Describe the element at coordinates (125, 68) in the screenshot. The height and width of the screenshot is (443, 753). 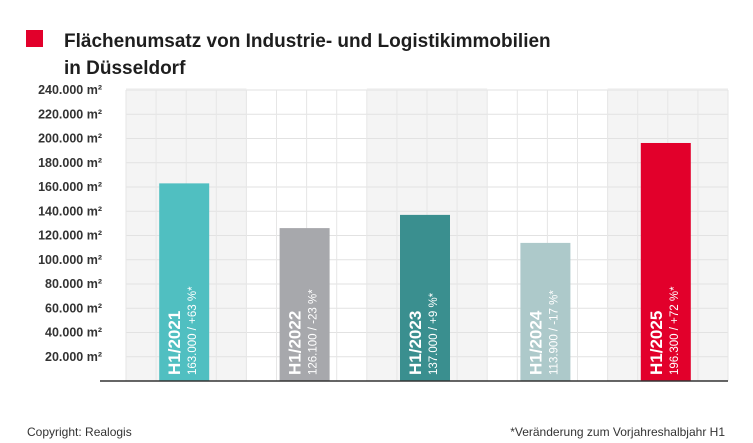
I see `title-line-2: in Düsseldorf` at that location.